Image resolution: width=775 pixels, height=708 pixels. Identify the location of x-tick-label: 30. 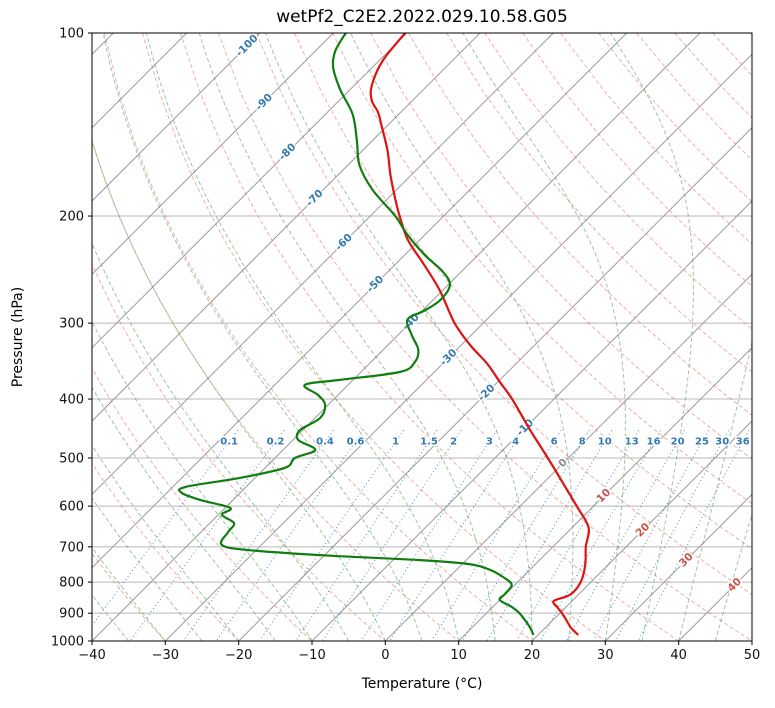
(605, 655).